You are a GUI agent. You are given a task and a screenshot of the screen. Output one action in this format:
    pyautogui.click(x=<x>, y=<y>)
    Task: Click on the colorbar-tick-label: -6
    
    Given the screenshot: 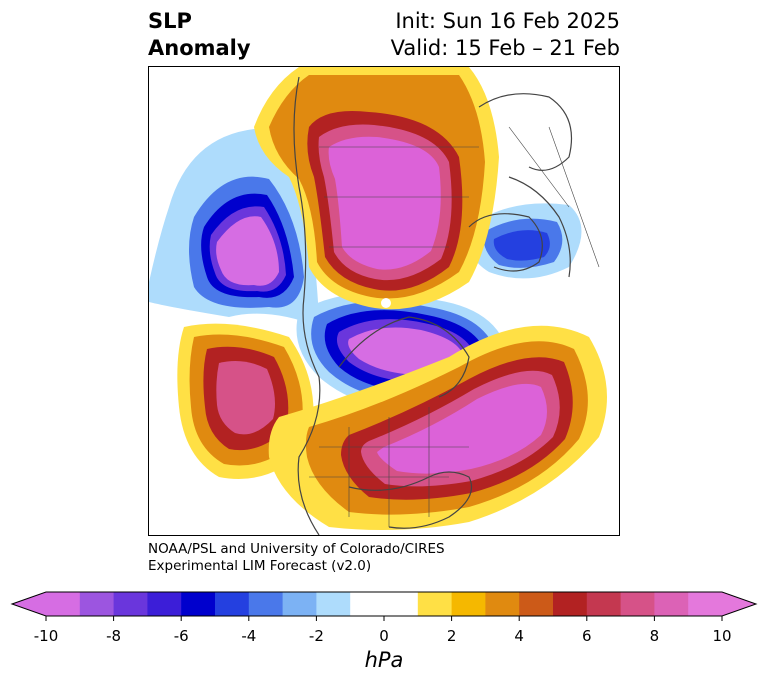 What is the action you would take?
    pyautogui.click(x=181, y=636)
    